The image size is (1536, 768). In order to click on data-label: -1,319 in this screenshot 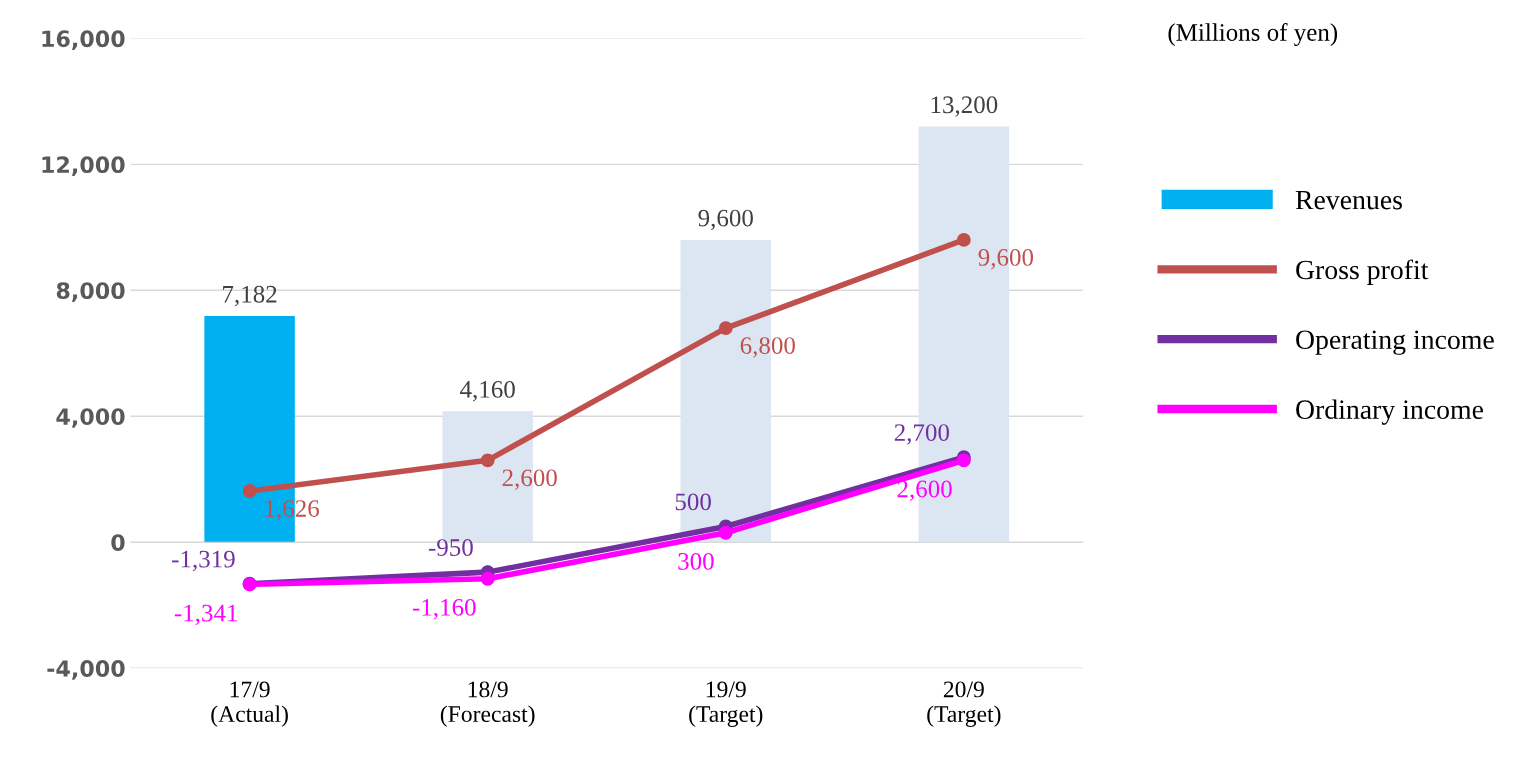, I will do `click(203, 561)`.